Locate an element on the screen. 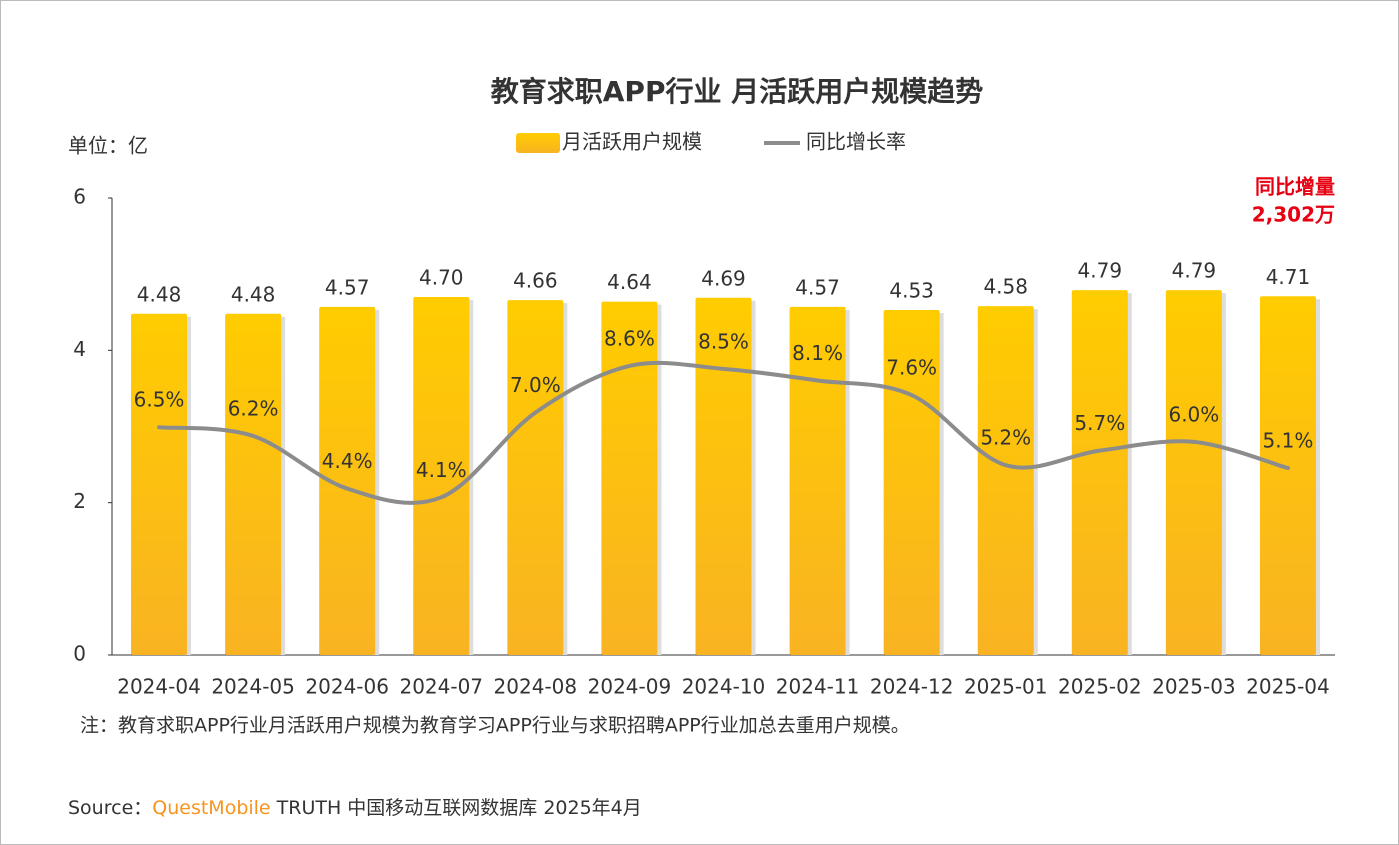  x-tick-label: 2024-08 is located at coordinates (536, 687).